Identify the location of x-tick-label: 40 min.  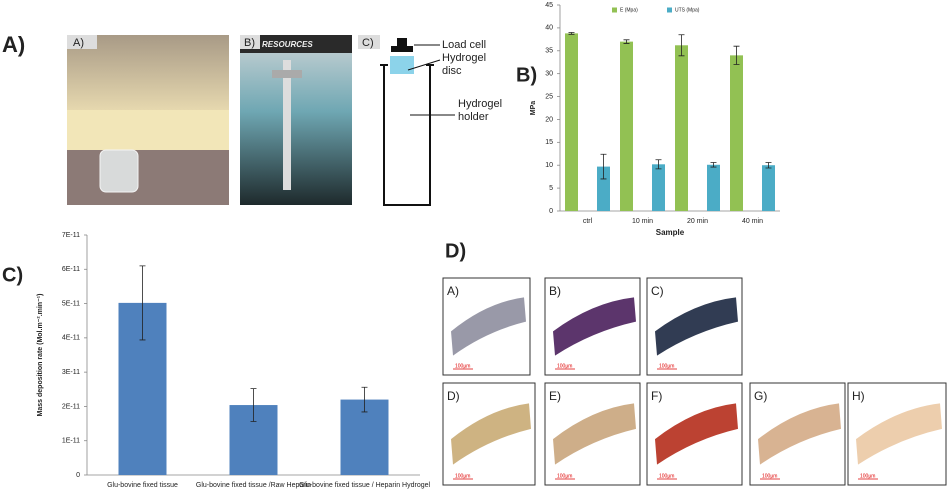
(752, 221).